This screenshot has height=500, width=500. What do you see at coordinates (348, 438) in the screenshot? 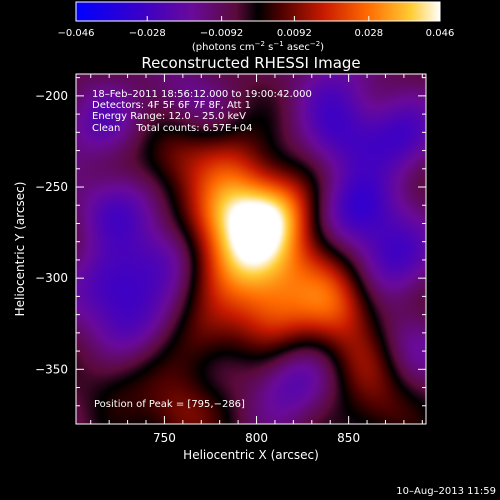
I see `x-tick-label: 850` at bounding box center [348, 438].